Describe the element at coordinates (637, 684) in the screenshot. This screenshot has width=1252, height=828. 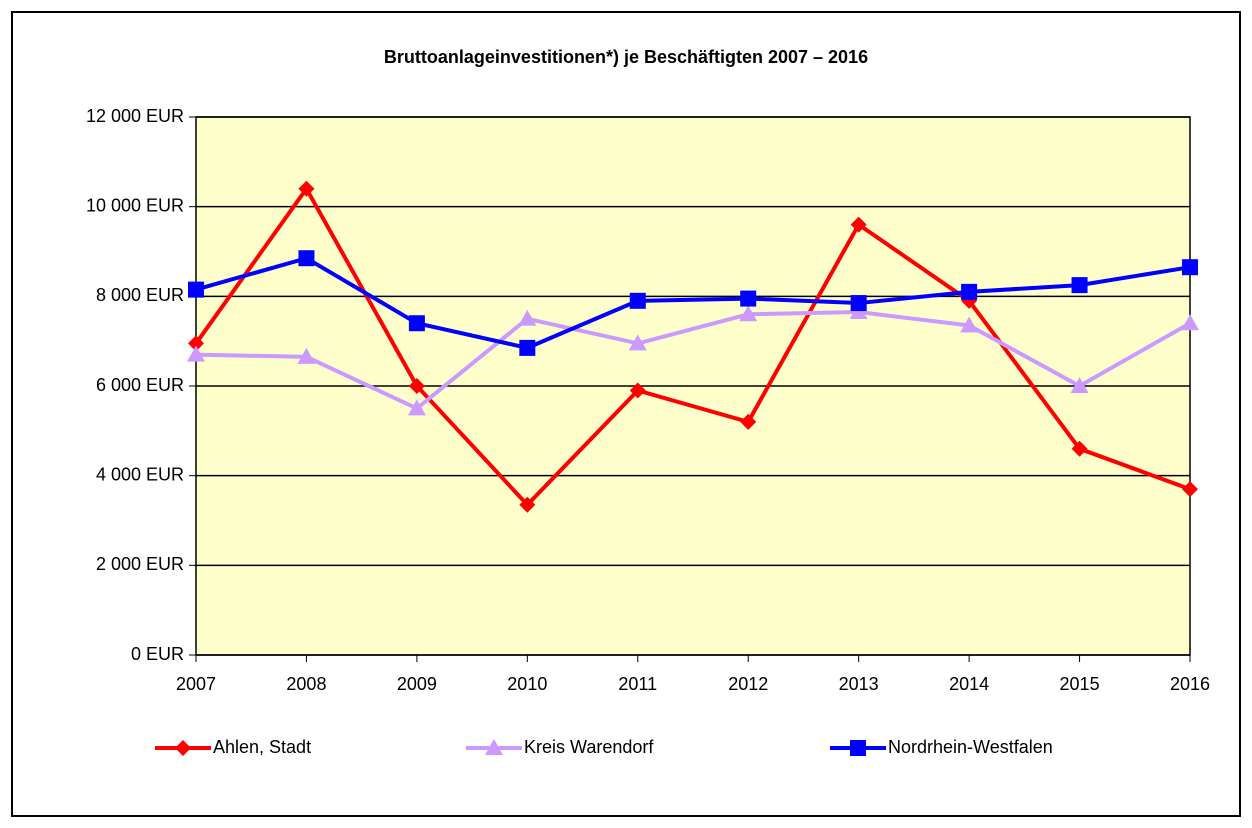
I see `x-tick-label: 2011` at that location.